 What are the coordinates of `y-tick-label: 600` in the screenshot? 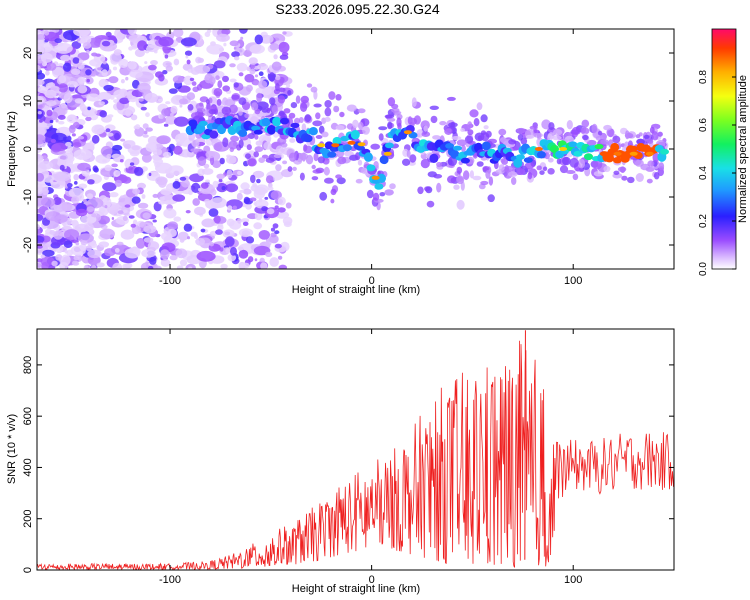 It's located at (28, 416).